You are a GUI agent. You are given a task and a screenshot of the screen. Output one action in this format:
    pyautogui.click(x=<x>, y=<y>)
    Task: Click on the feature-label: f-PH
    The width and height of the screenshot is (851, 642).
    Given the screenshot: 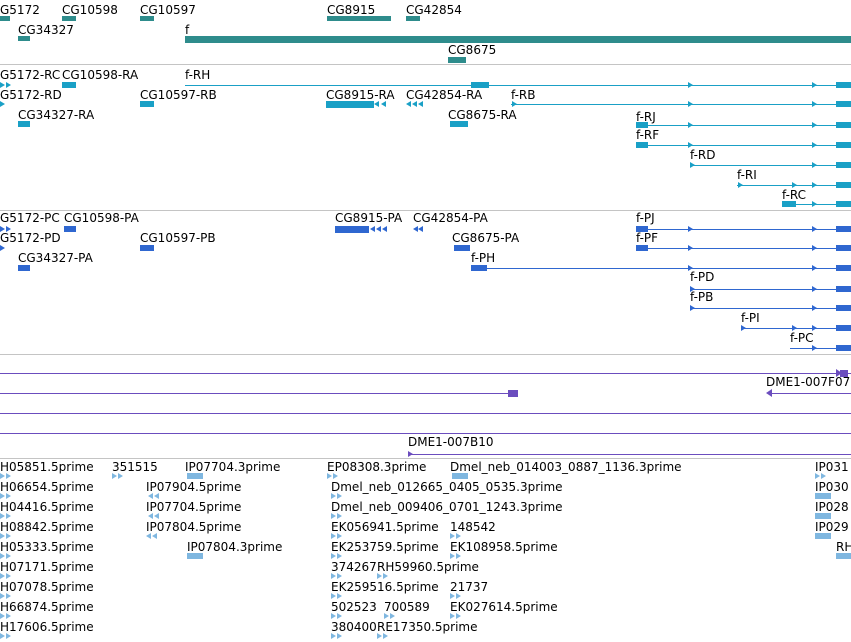 What is the action you would take?
    pyautogui.click(x=483, y=258)
    